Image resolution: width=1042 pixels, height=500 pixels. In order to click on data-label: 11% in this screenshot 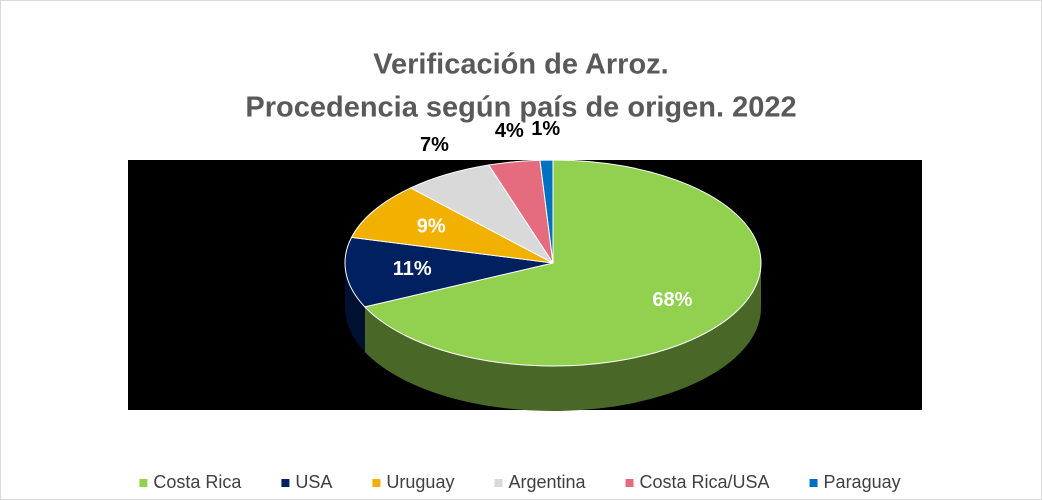, I will do `click(412, 269)`.